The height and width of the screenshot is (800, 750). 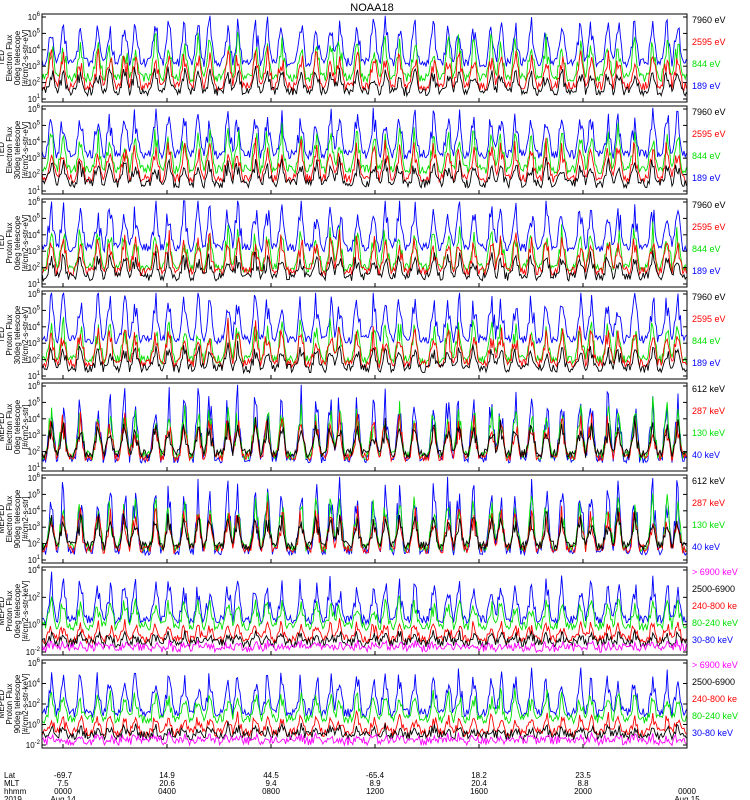 I want to click on panel-3-frame, so click(x=364, y=243).